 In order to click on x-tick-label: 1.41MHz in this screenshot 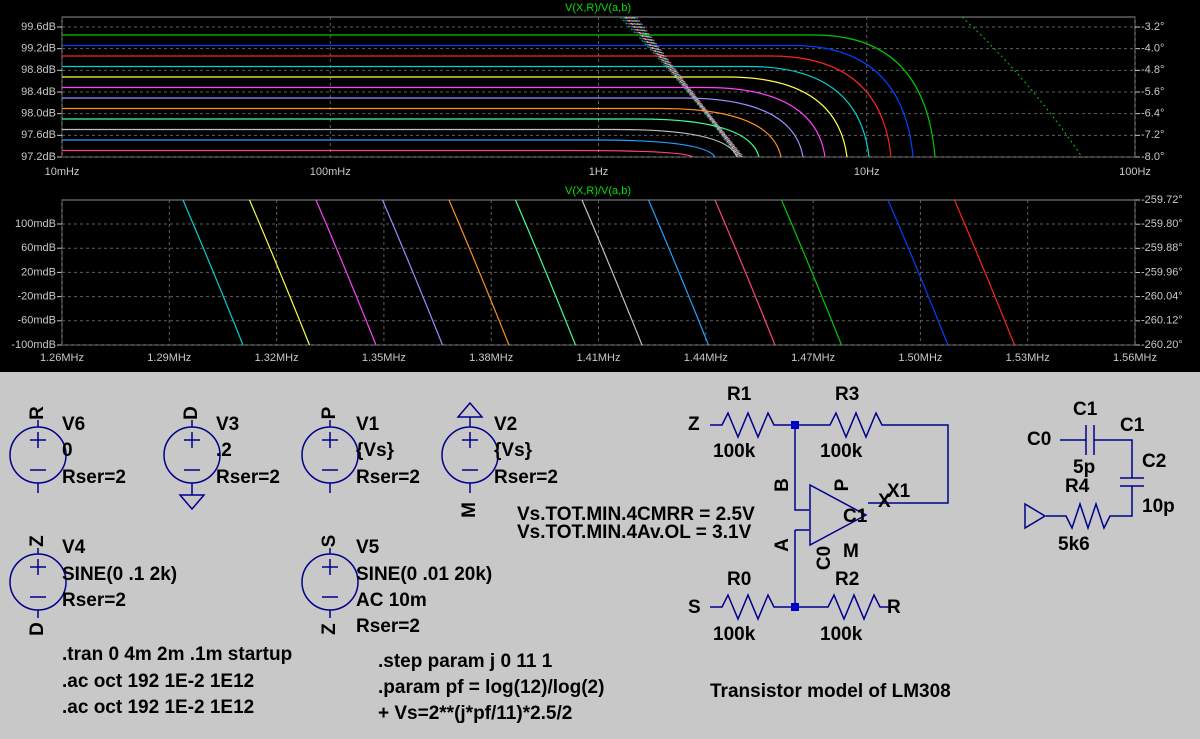, I will do `click(598, 358)`.